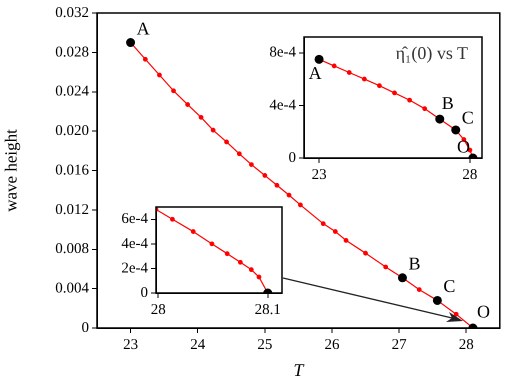 The width and height of the screenshot is (505, 382). Describe the element at coordinates (332, 344) in the screenshot. I see `x-tick-label: 26` at that location.